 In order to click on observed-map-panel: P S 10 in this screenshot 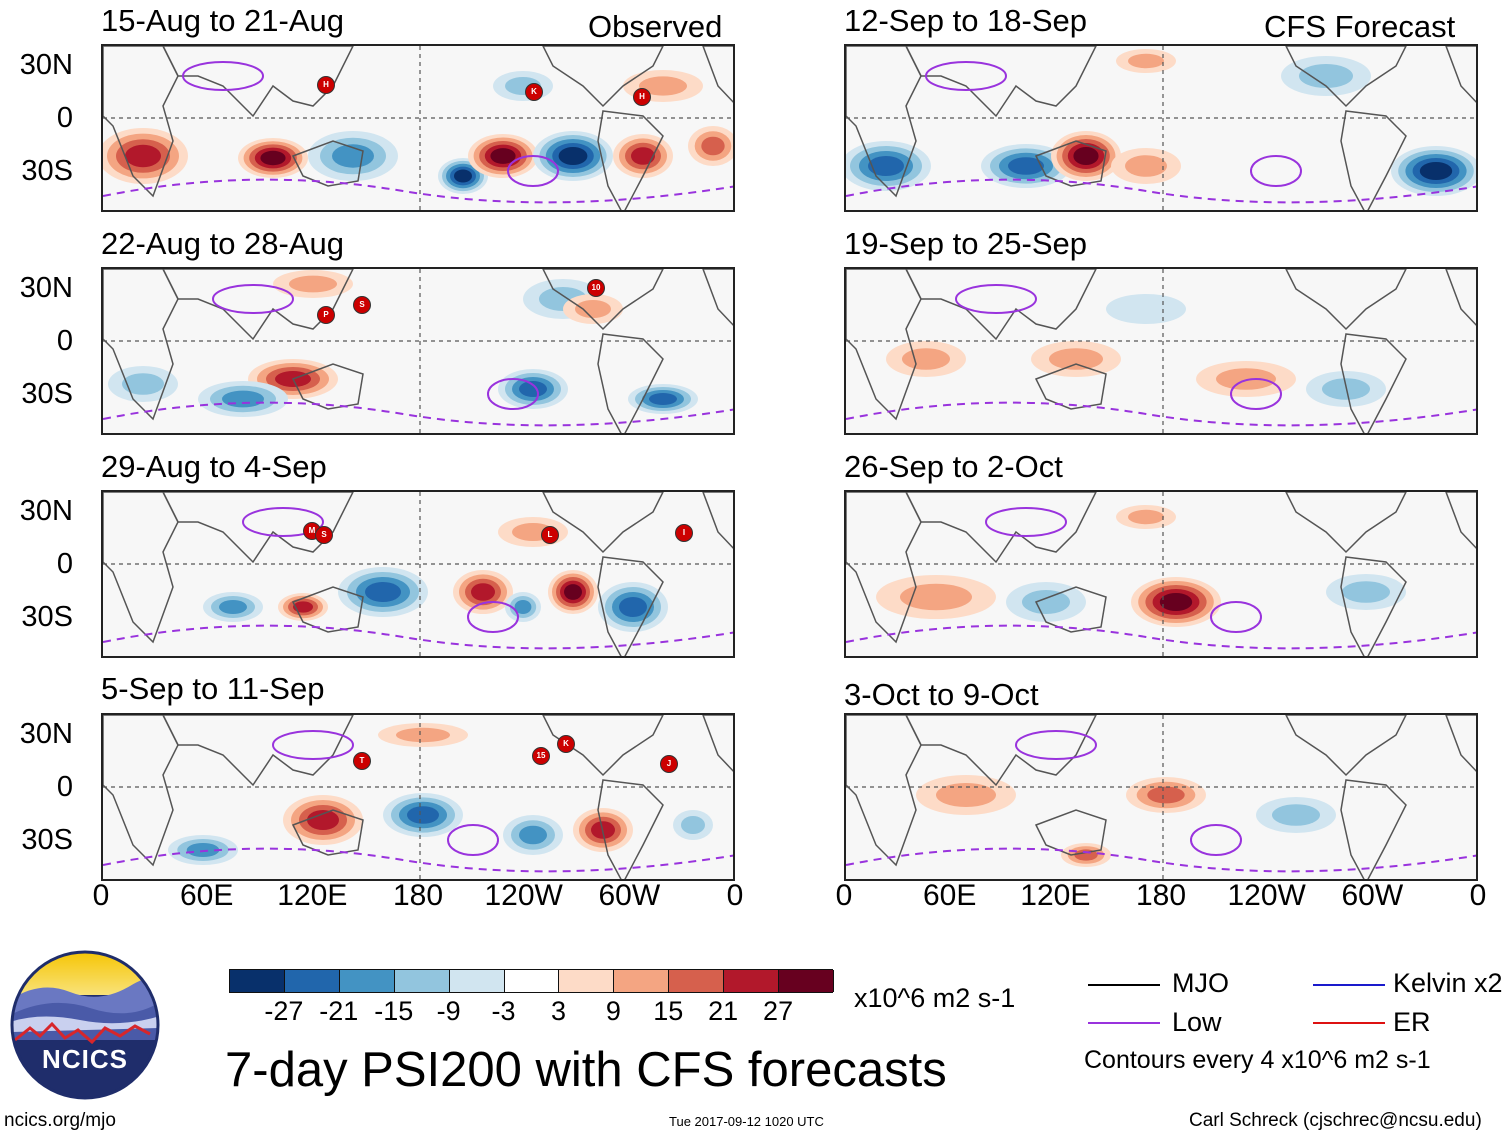, I will do `click(418, 351)`.